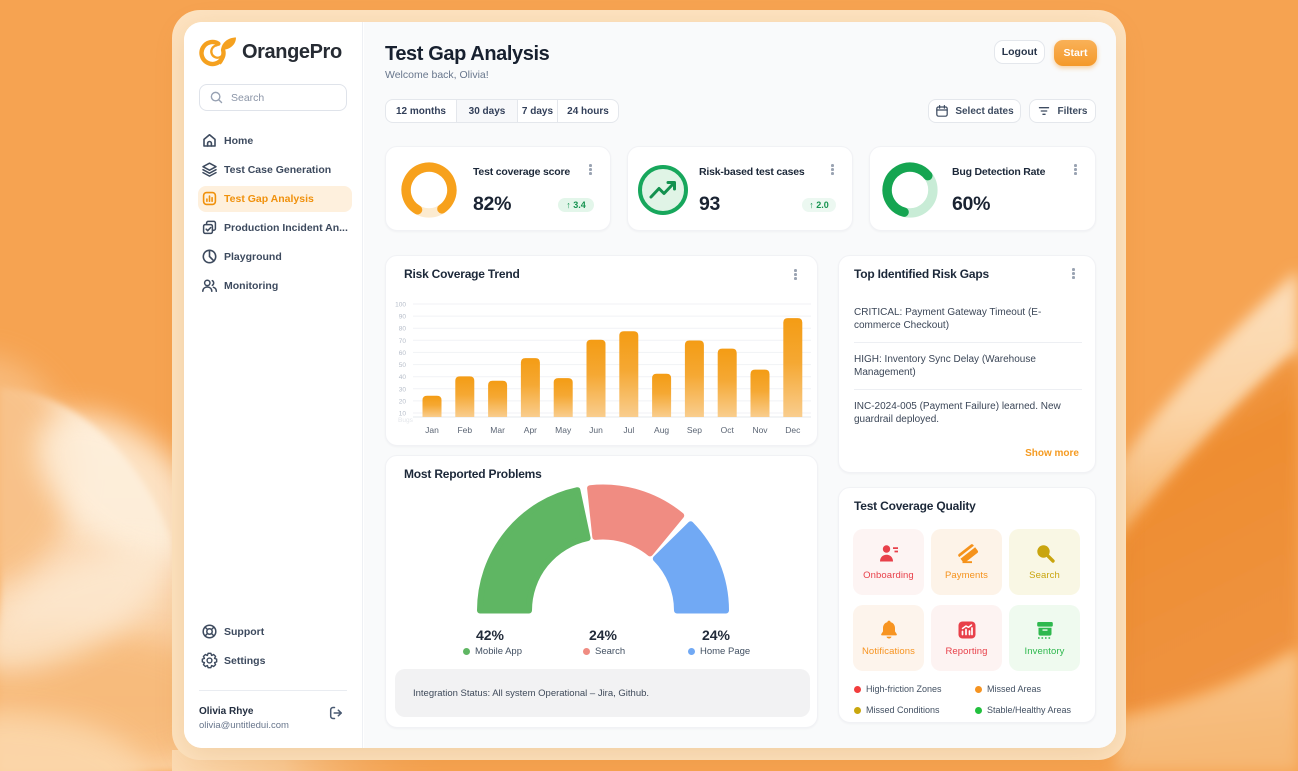 This screenshot has width=1298, height=771. I want to click on svg-text: Sep, so click(694, 430).